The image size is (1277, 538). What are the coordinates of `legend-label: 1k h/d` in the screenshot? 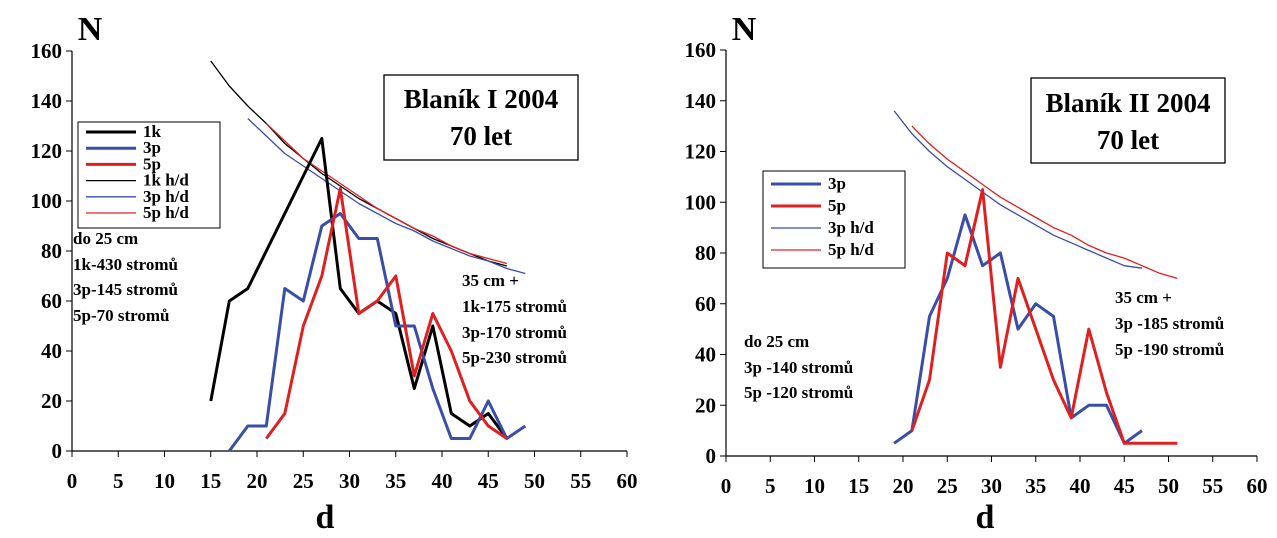 It's located at (166, 180).